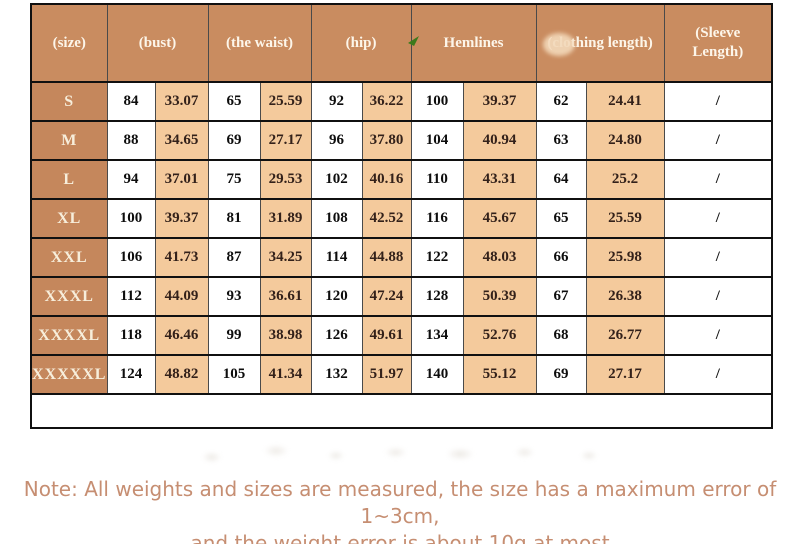 The image size is (800, 544). I want to click on cell-hip-cm: 102, so click(336, 179).